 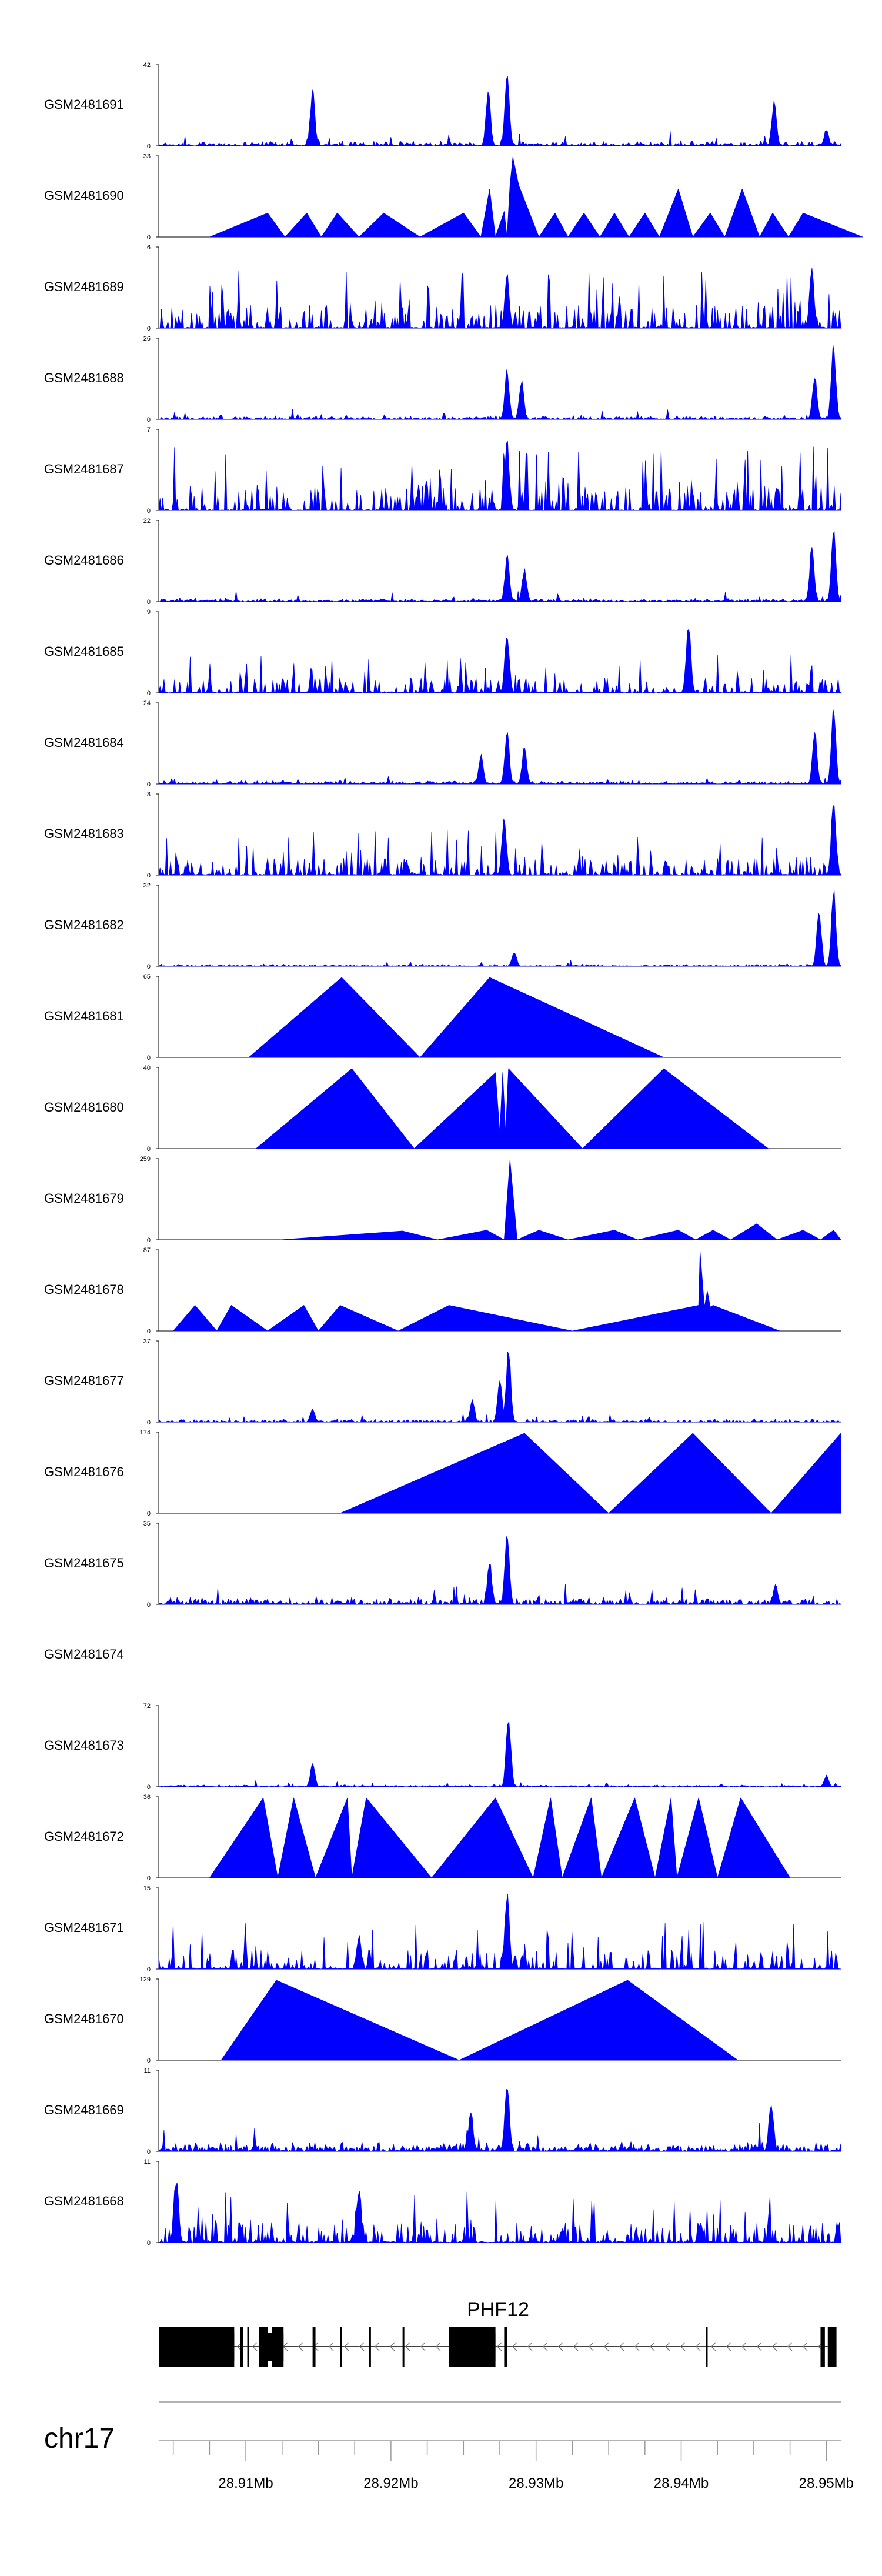 What do you see at coordinates (149, 146) in the screenshot?
I see `y-min-label-gsm2481691: 0` at bounding box center [149, 146].